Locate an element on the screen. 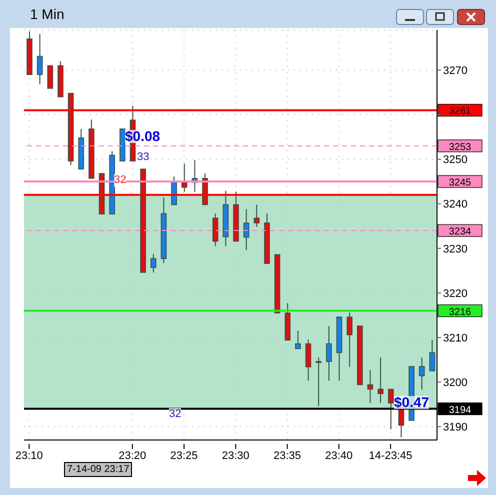  ref-line-label: 3234 is located at coordinates (460, 232).